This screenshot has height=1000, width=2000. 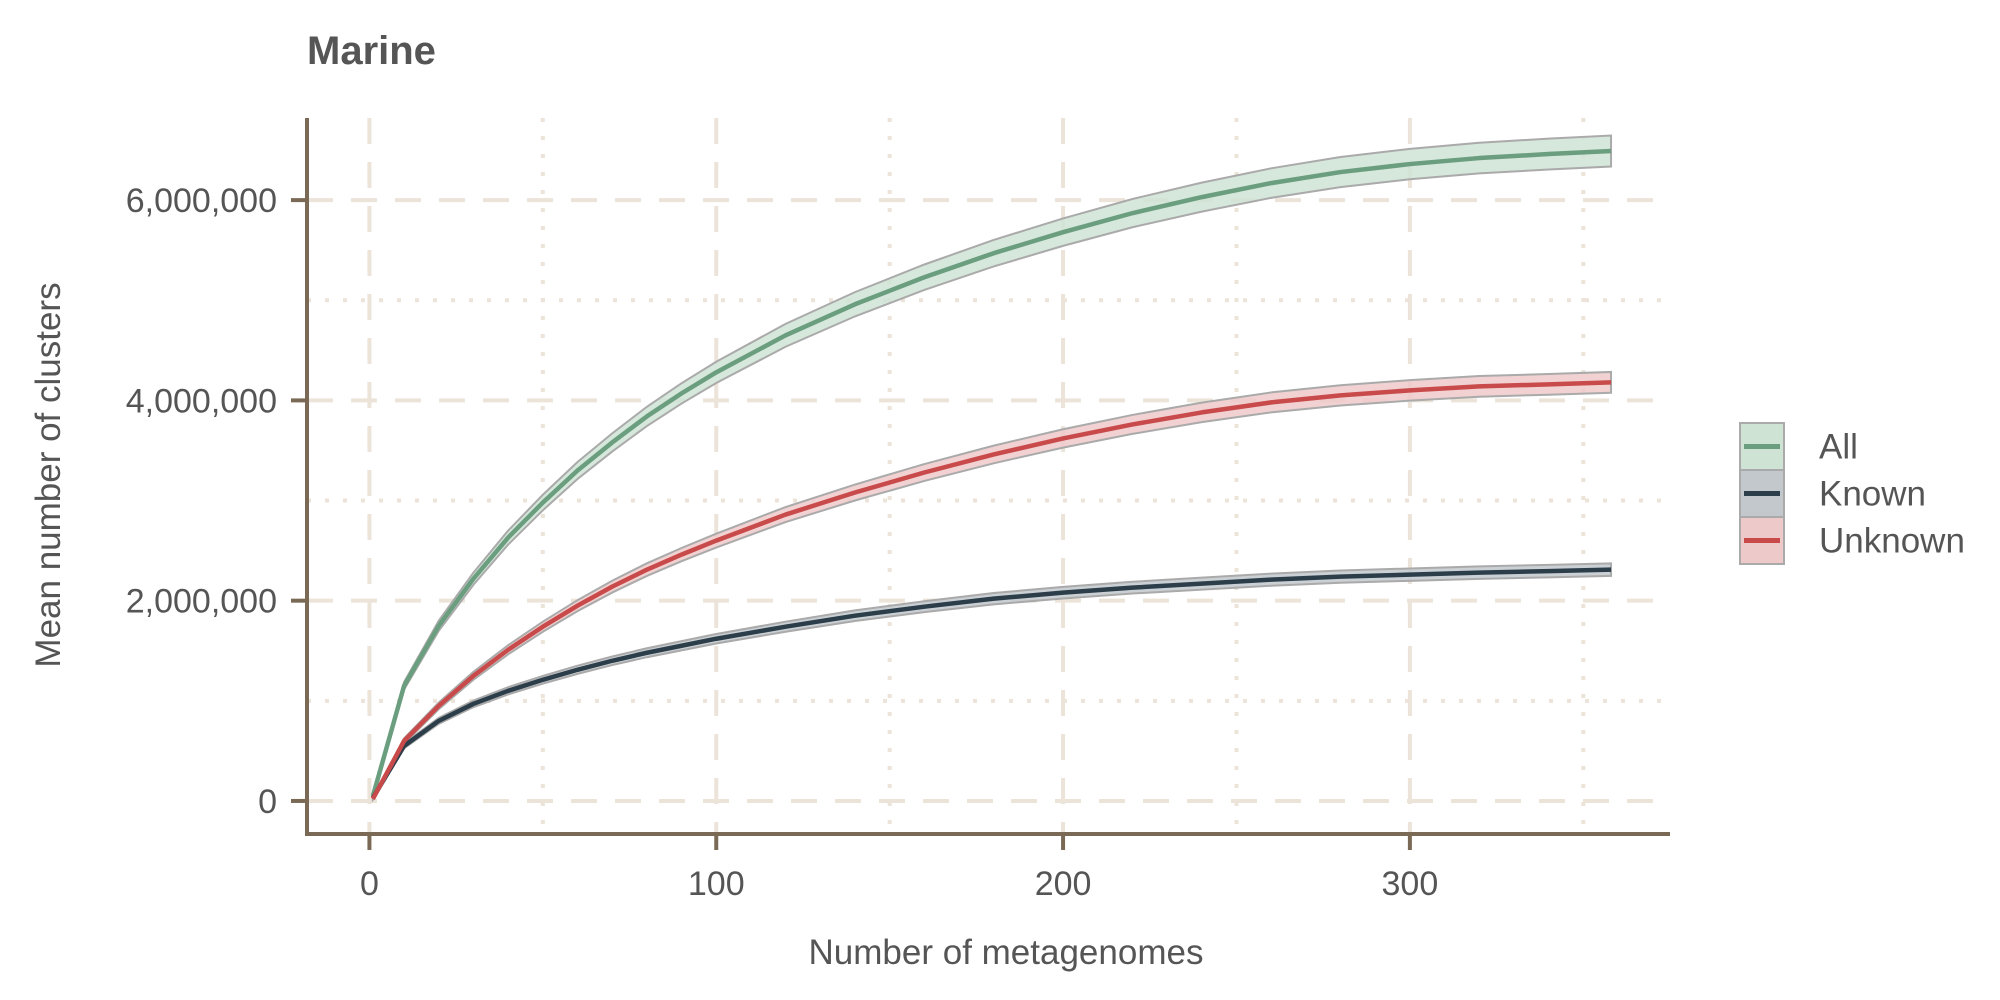 What do you see at coordinates (1063, 884) in the screenshot?
I see `x-tick-label: 200` at bounding box center [1063, 884].